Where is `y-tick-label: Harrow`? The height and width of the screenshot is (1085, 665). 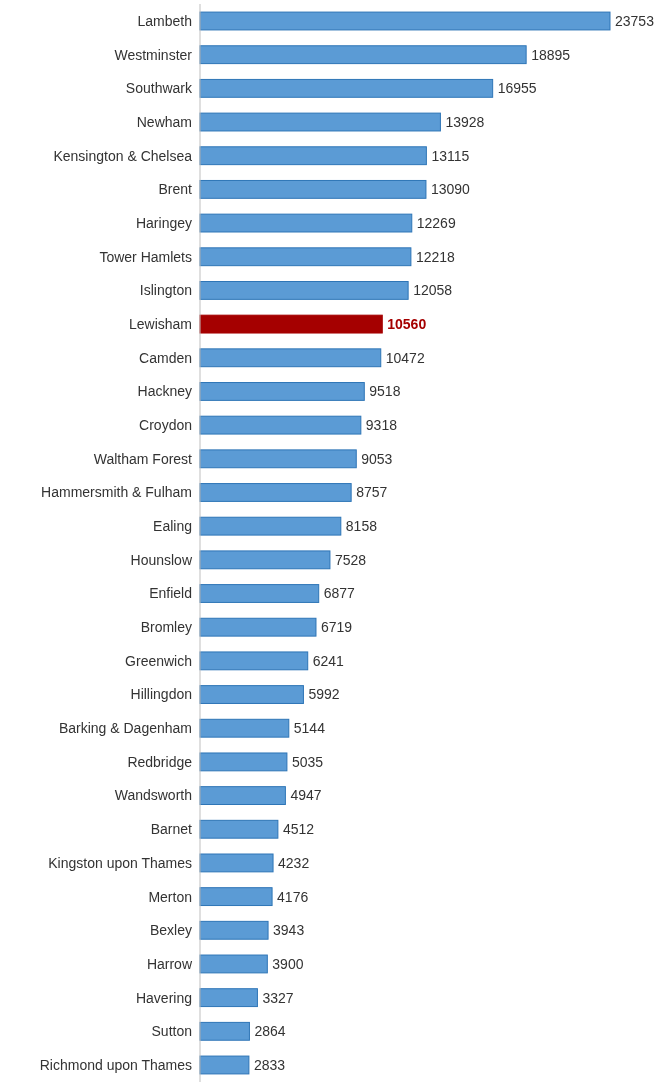 y-tick-label: Harrow is located at coordinates (169, 963).